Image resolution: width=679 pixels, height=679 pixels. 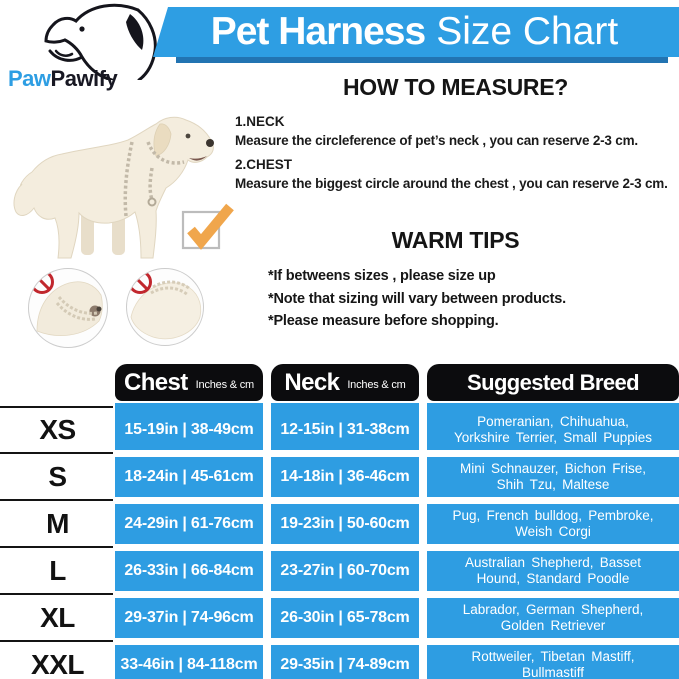 What do you see at coordinates (553, 625) in the screenshot?
I see `breed-line: Golden Retriever` at bounding box center [553, 625].